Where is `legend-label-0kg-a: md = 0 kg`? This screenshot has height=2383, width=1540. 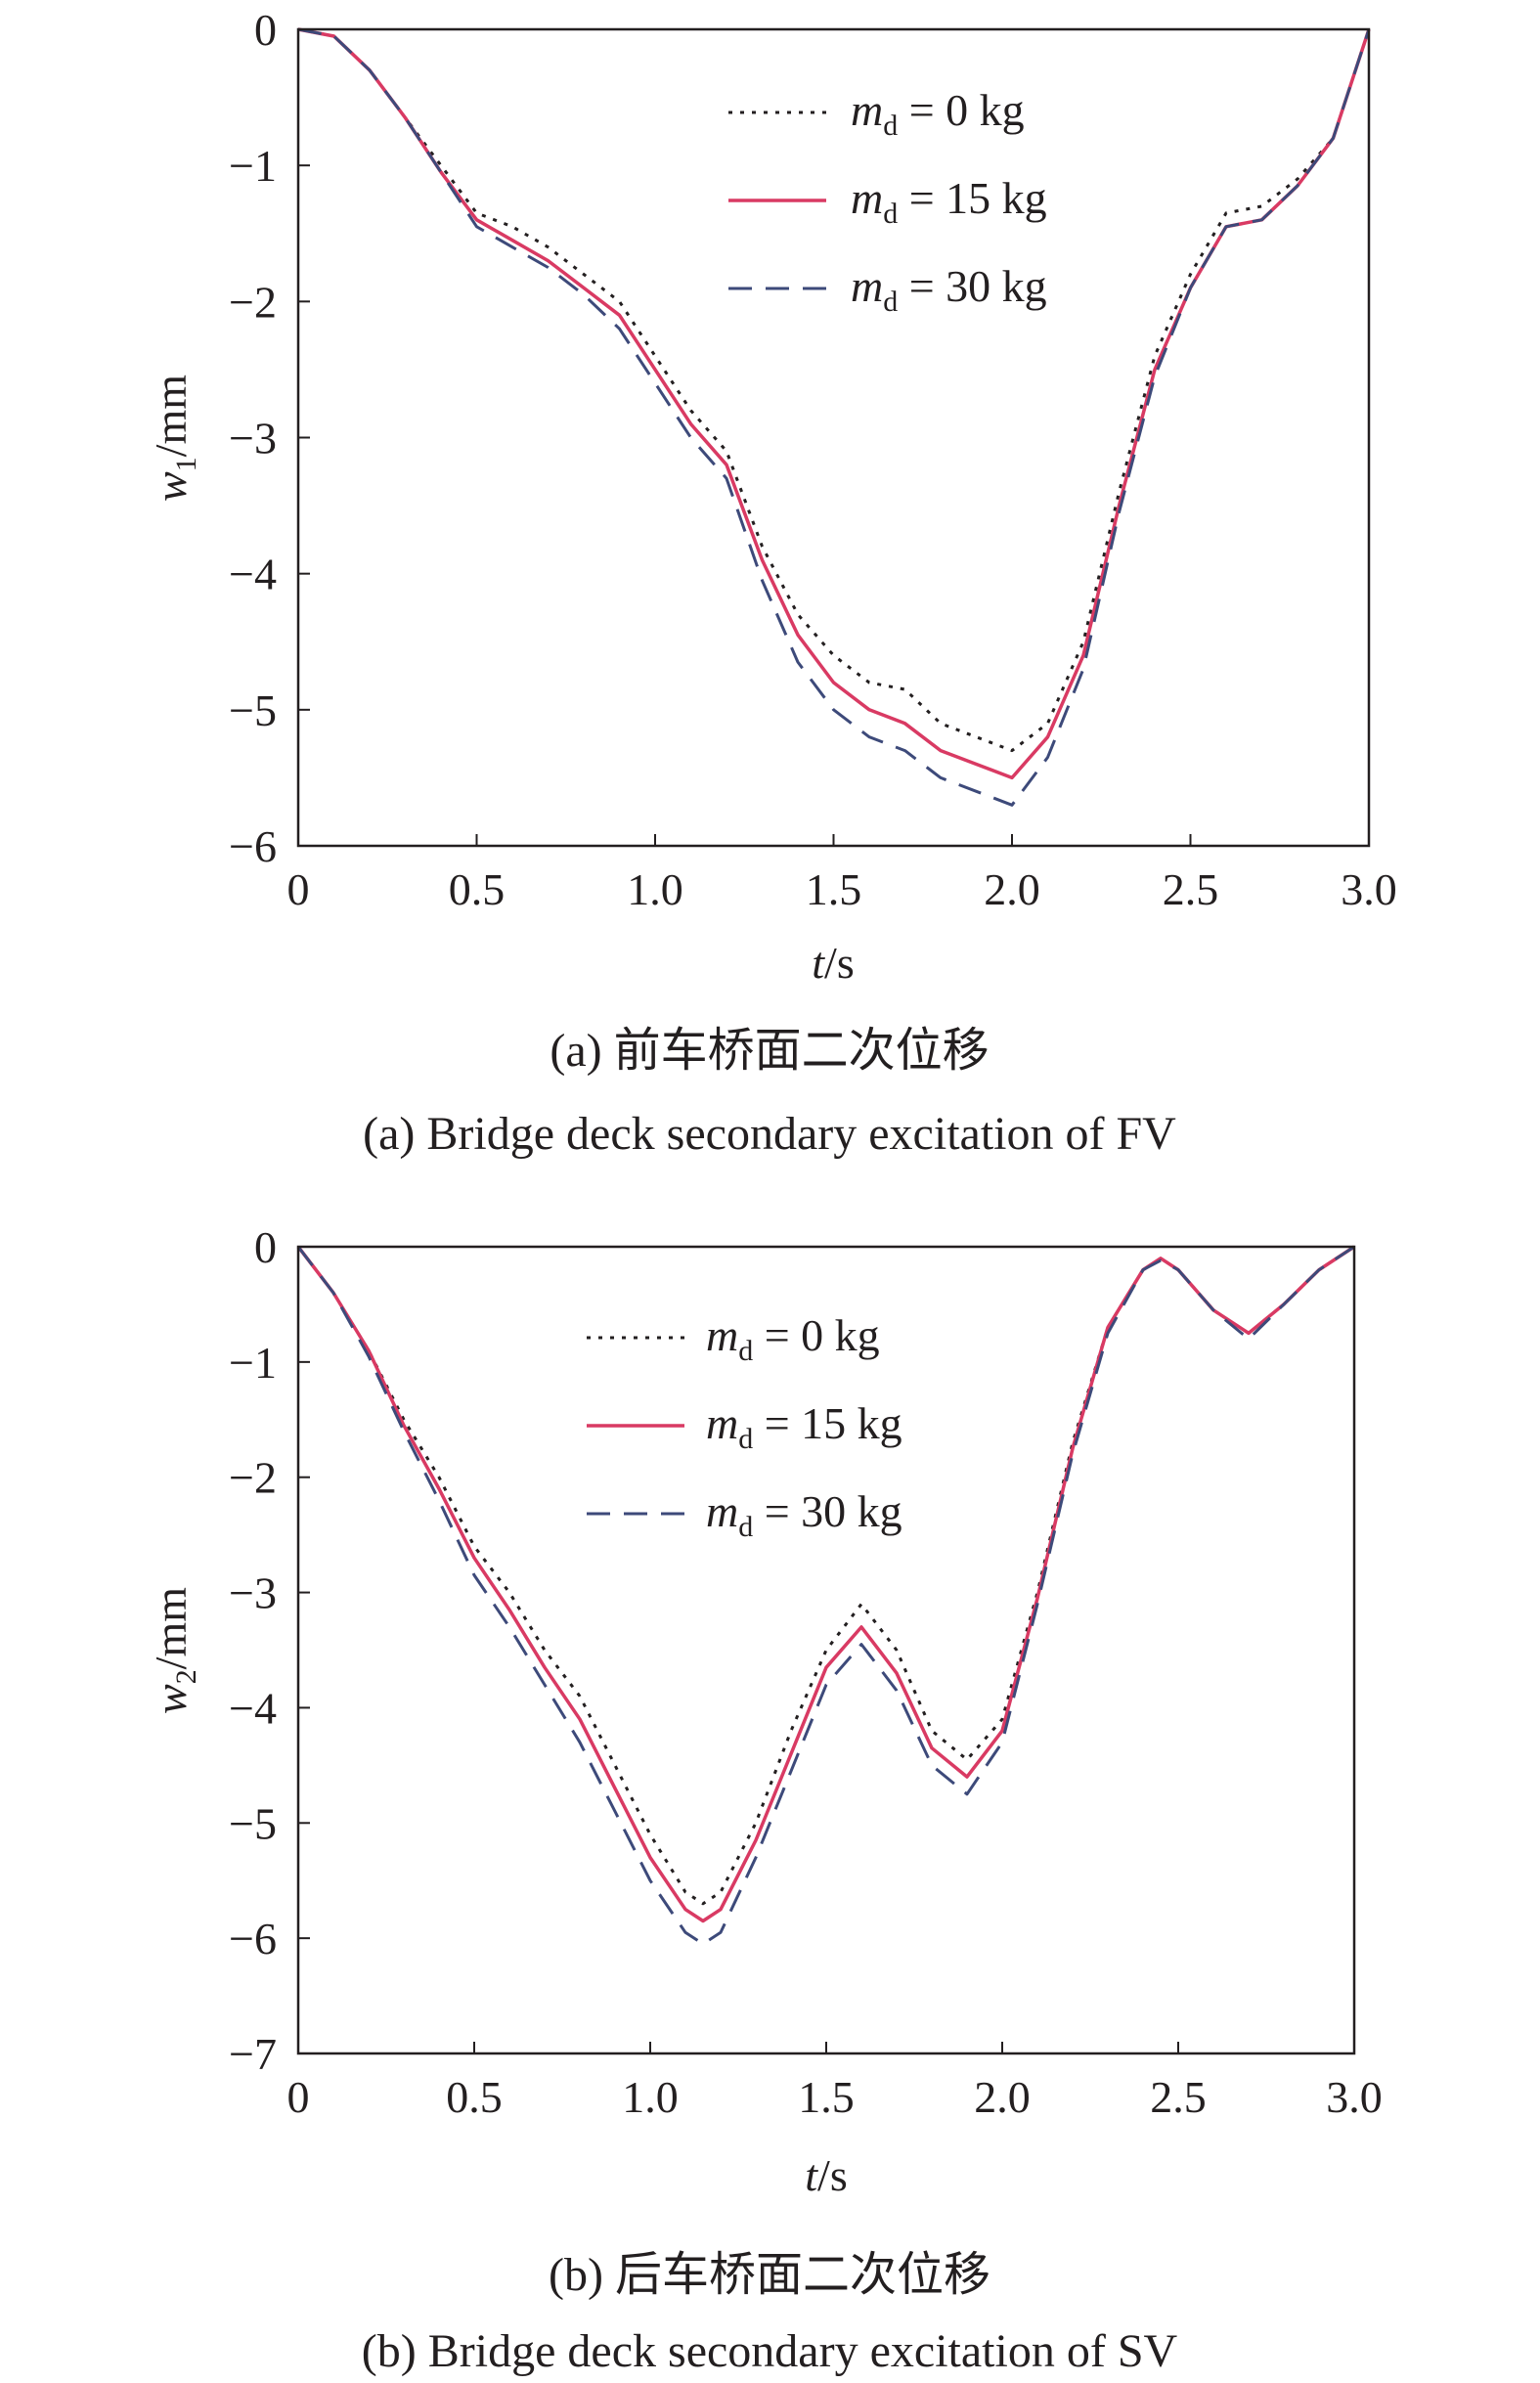
legend-label-0kg-a: md = 0 kg is located at coordinates (938, 114).